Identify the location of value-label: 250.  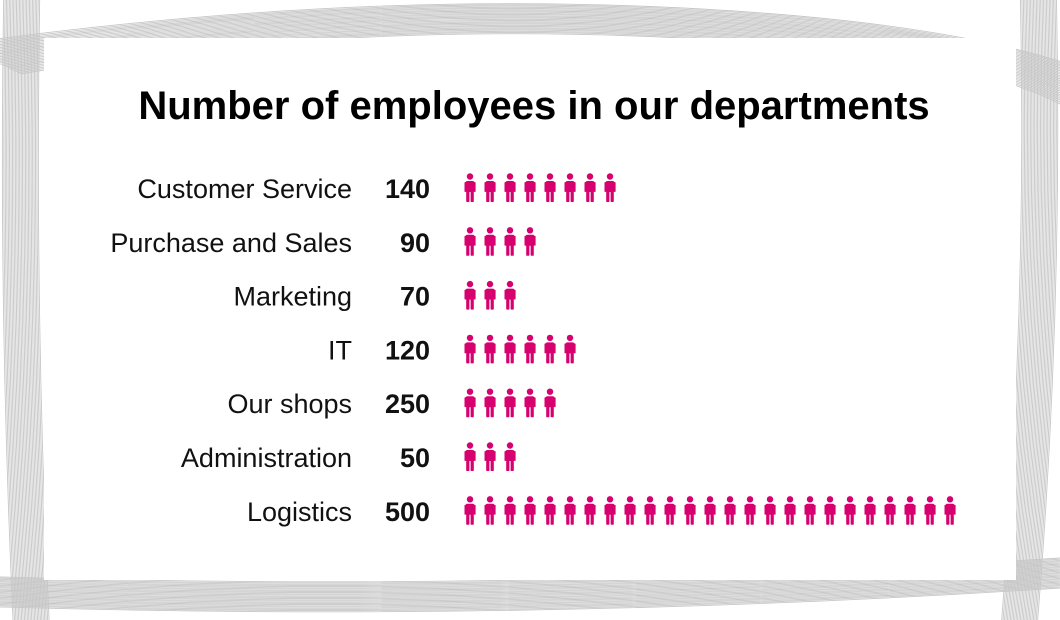
(407, 404).